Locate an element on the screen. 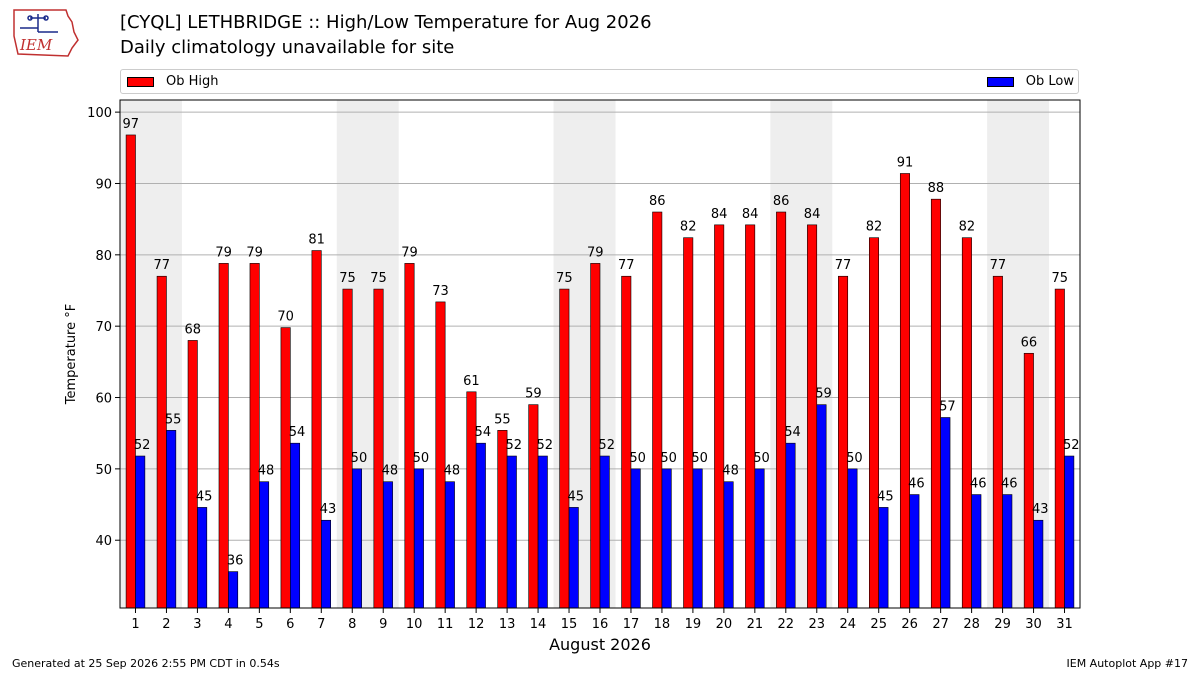  y-tick-label-50: 50 is located at coordinates (103, 470).